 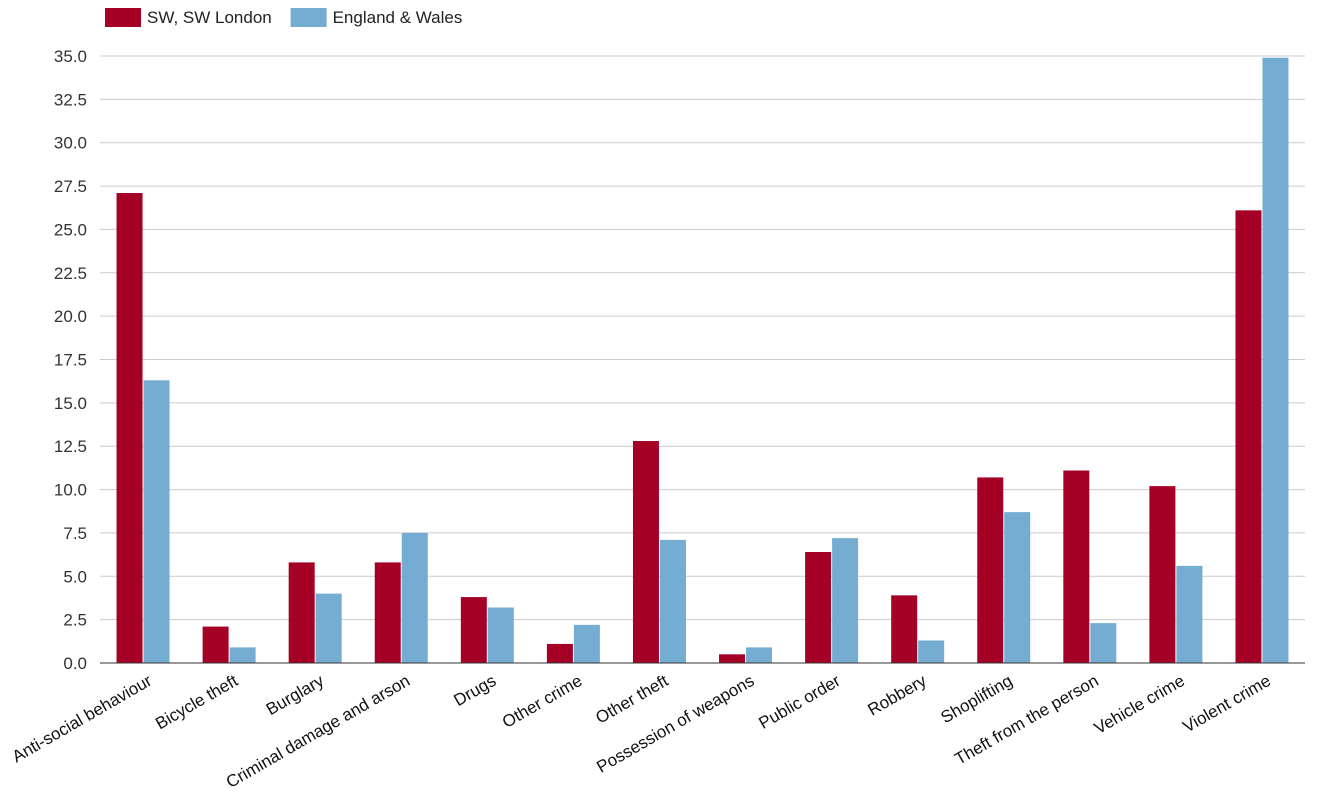 What do you see at coordinates (70, 403) in the screenshot?
I see `y-tick-label: 15.0` at bounding box center [70, 403].